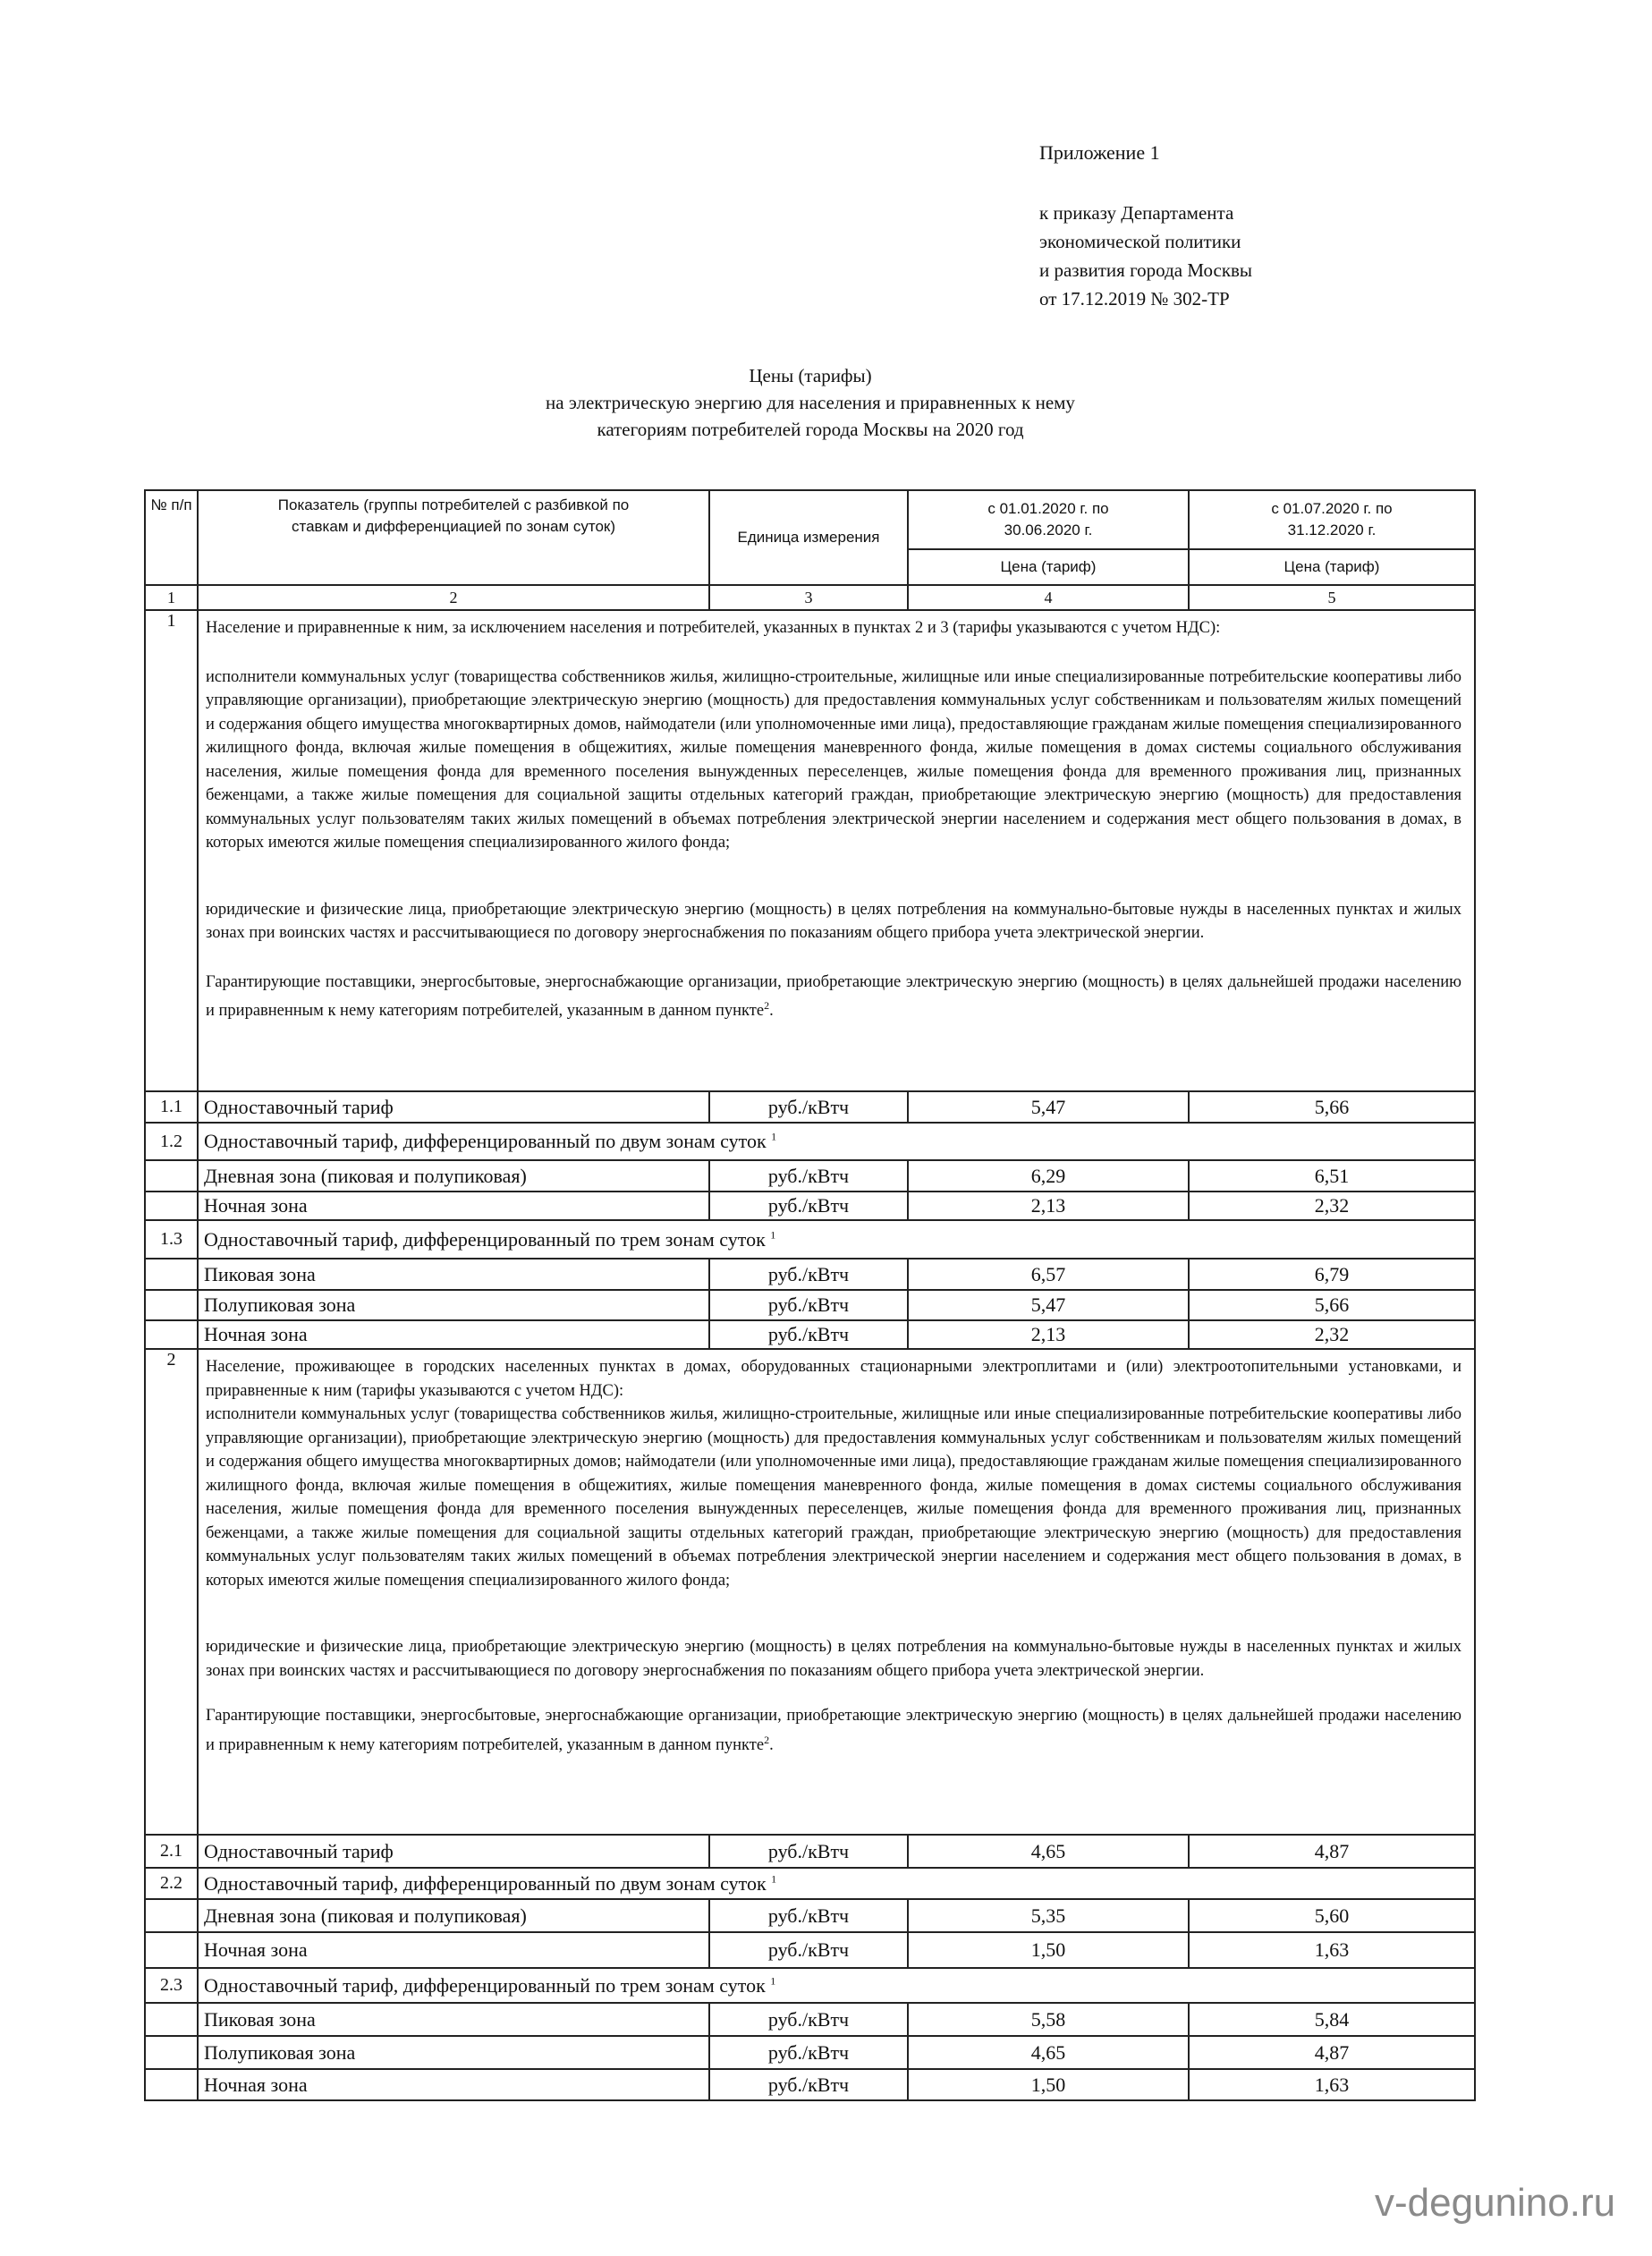  I want to click on column-number: 5, so click(1332, 597).